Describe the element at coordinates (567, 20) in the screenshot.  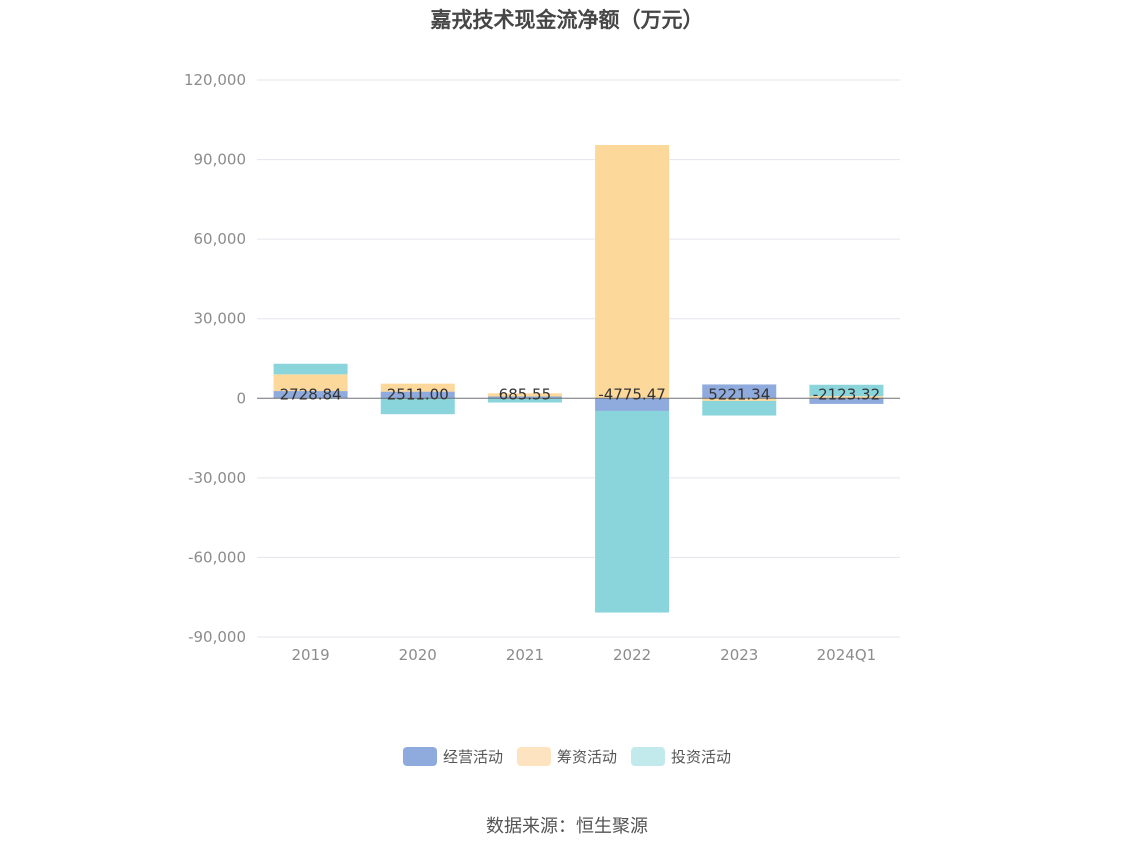
I see `chart-title: 嘉戎技术现金流净额（万元）` at that location.